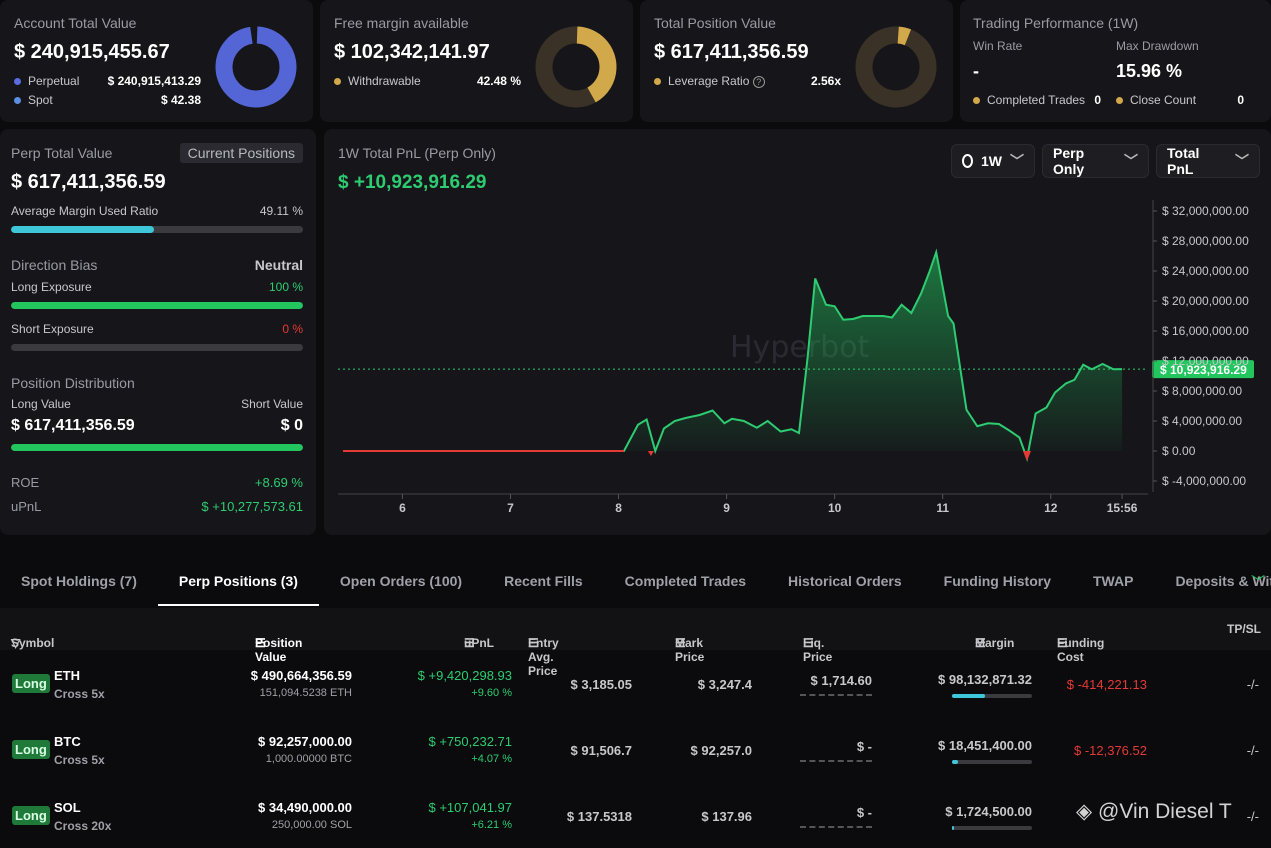 The height and width of the screenshot is (848, 1271). What do you see at coordinates (685, 581) in the screenshot?
I see `tab-4: Completed Trades` at bounding box center [685, 581].